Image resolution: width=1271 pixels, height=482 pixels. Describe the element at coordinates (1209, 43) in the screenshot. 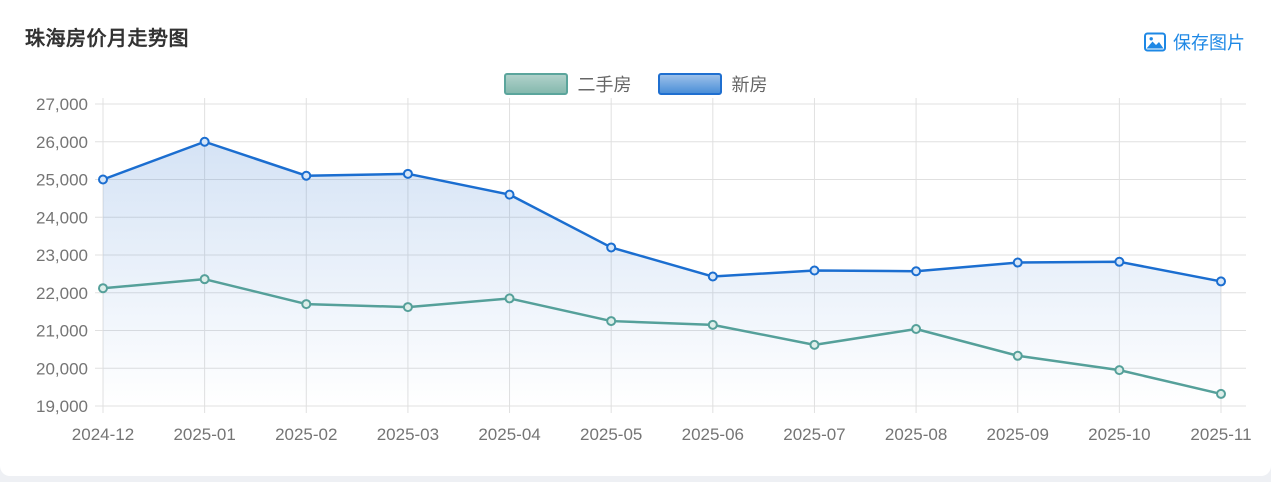

I see `save-image-label: 保存图片` at that location.